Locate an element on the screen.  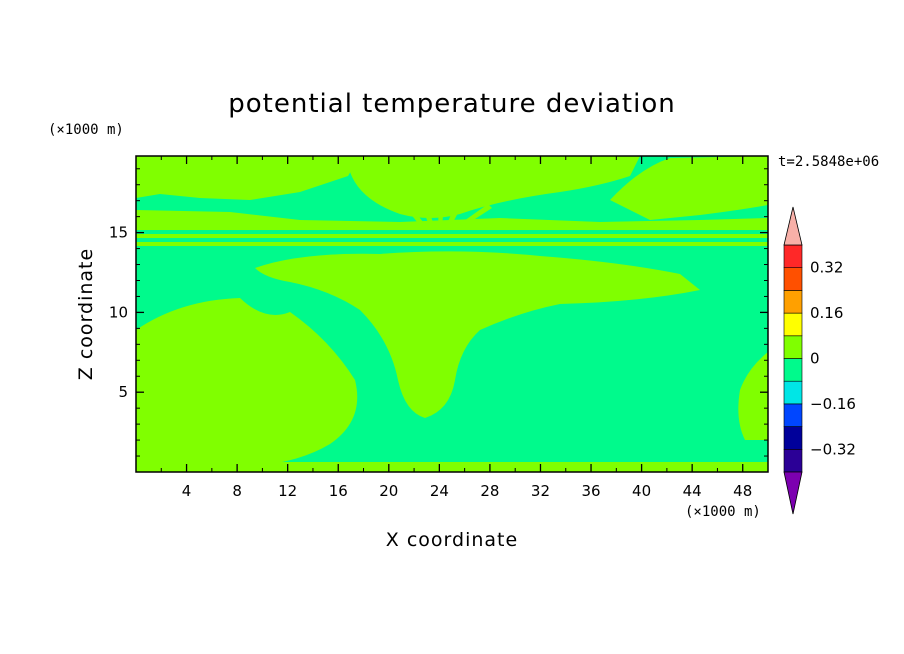
x-tick-label: 28 is located at coordinates (489, 491).